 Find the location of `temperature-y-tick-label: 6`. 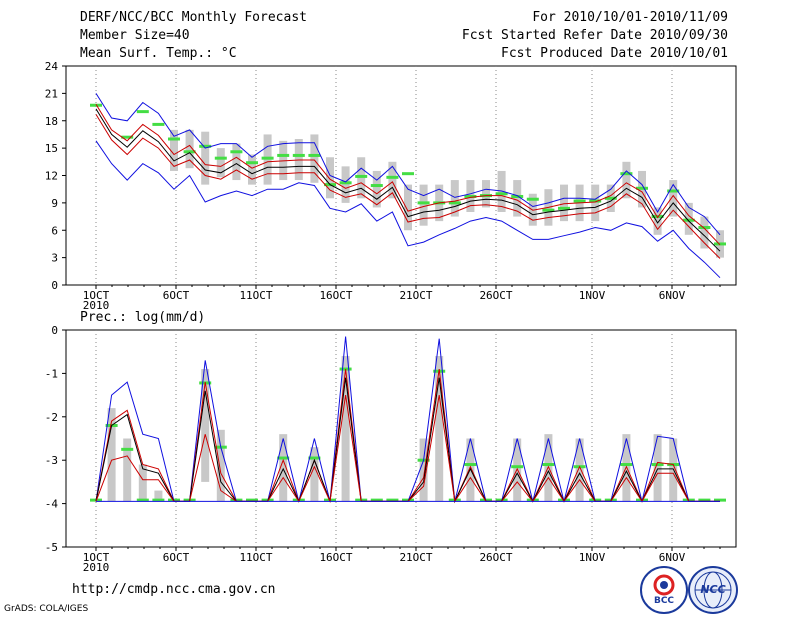

temperature-y-tick-label: 6 is located at coordinates (54, 230).